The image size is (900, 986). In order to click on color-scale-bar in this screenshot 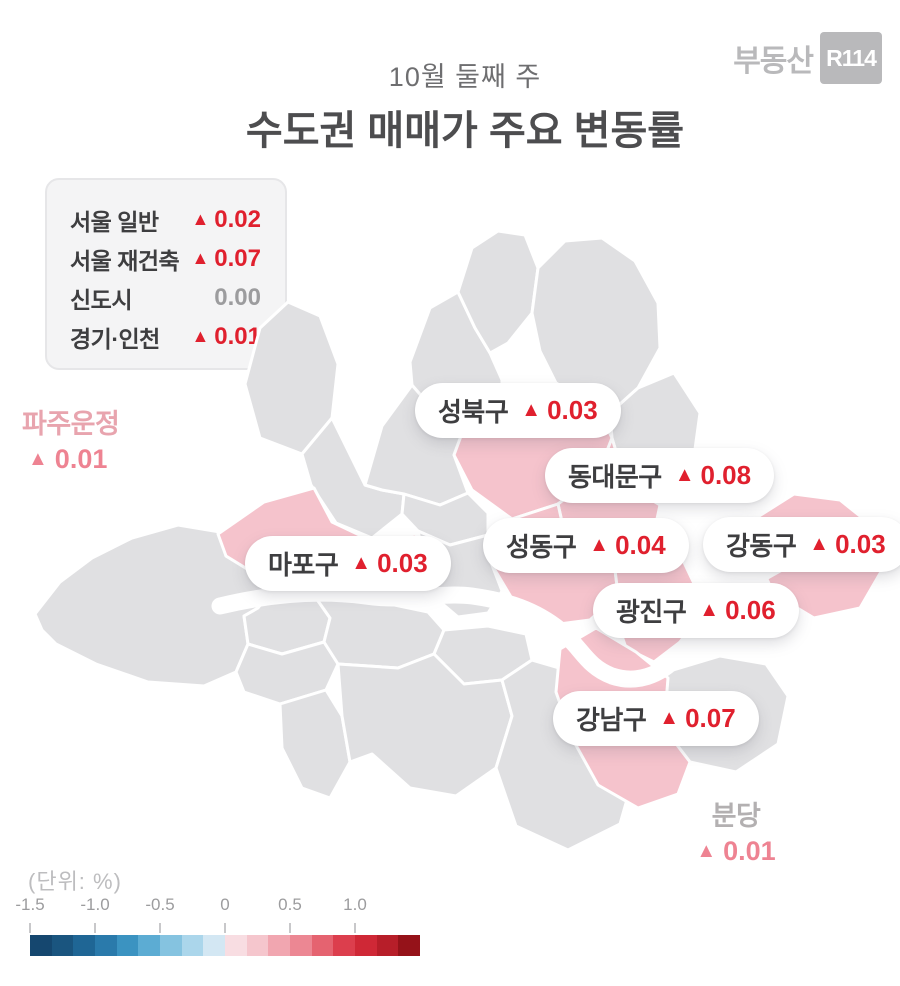, I will do `click(225, 945)`.